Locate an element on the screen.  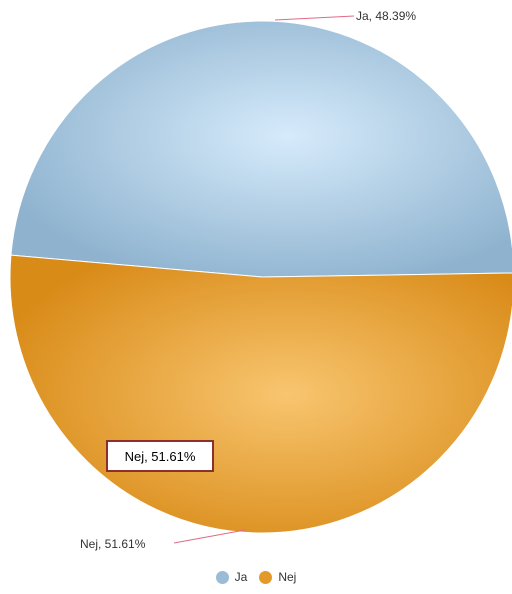
legend: Ja Nej is located at coordinates (256, 577).